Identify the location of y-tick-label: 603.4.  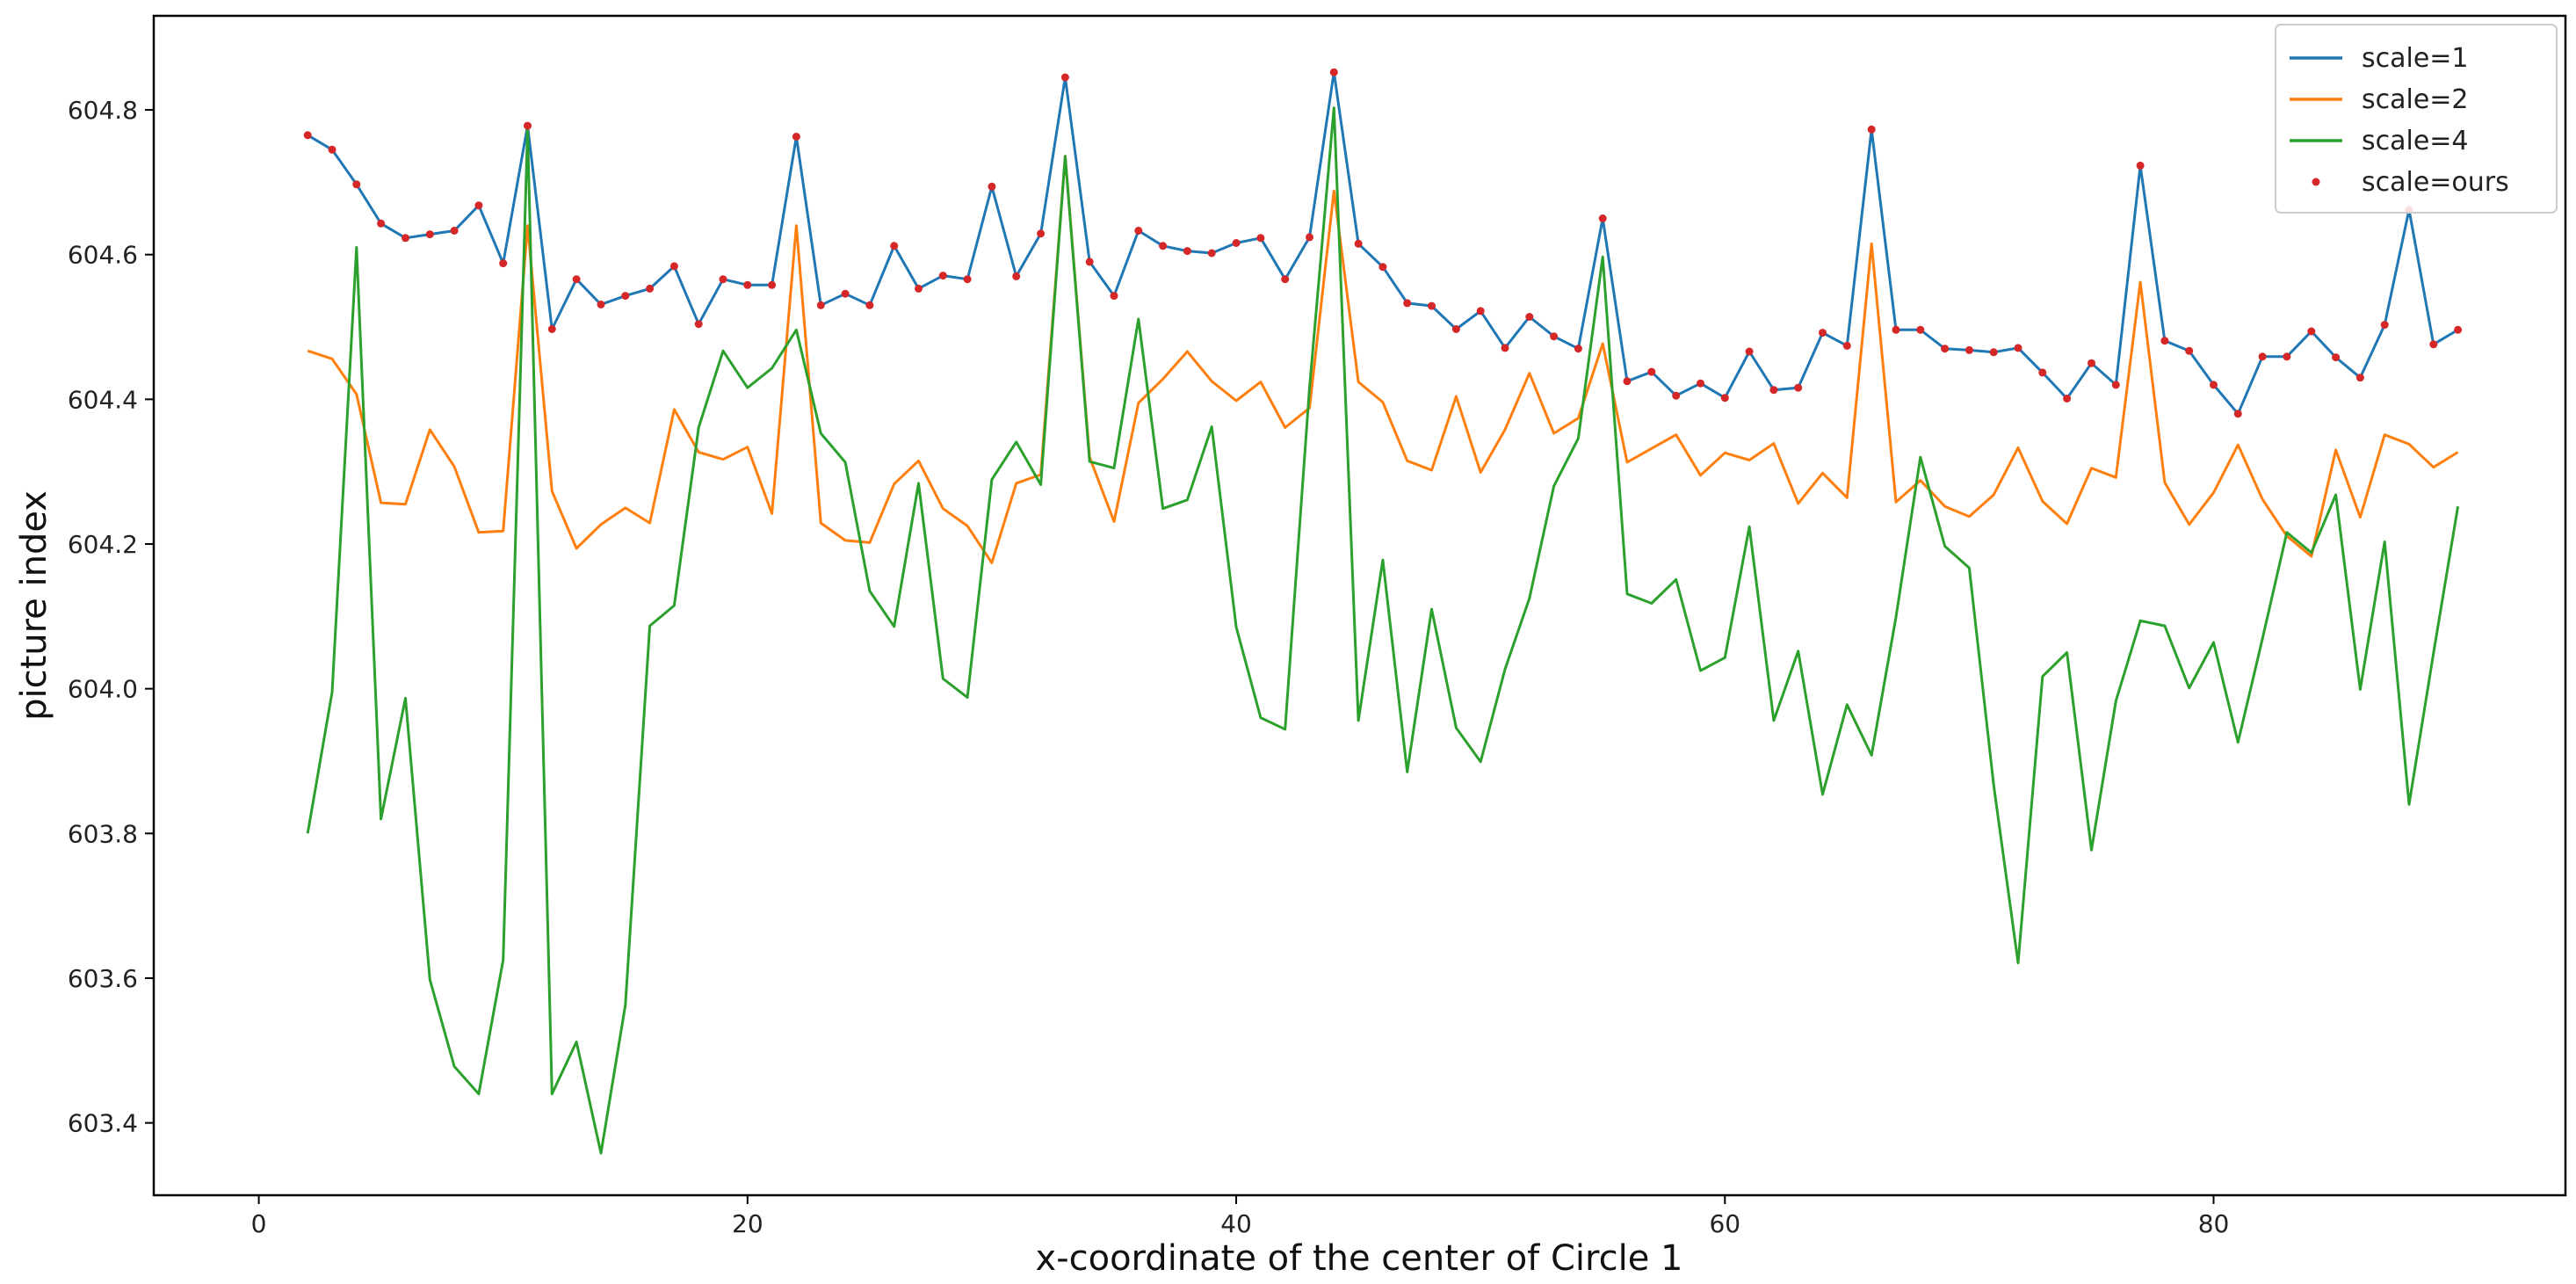
(103, 1123).